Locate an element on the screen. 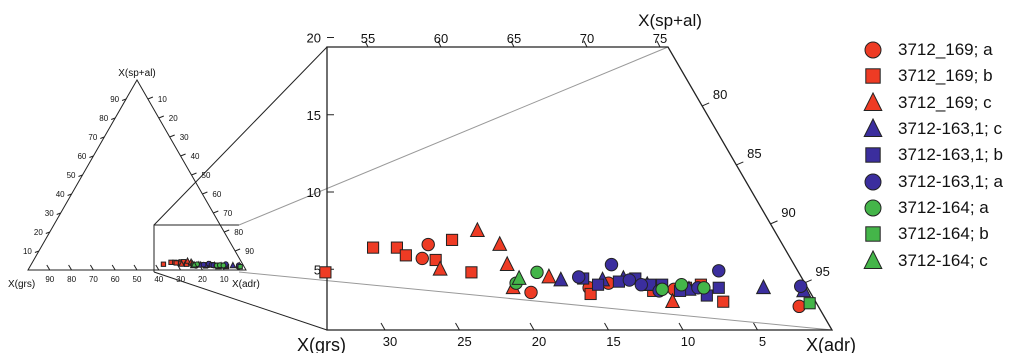 This screenshot has width=1029, height=353. small-left-tick-label: 80 is located at coordinates (103, 118).